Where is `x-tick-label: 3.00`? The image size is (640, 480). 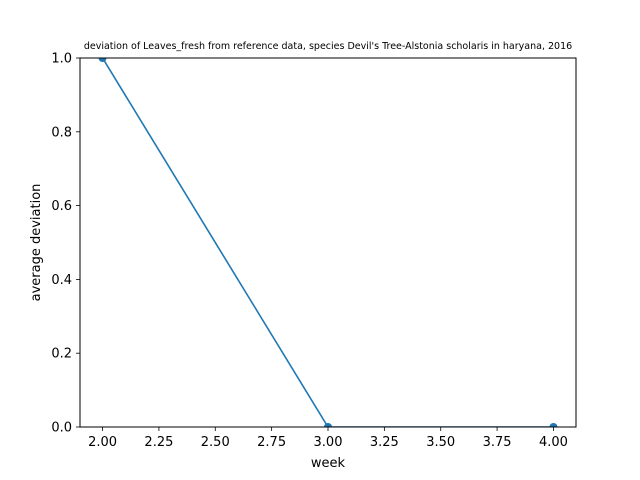
x-tick-label: 3.00 is located at coordinates (328, 442).